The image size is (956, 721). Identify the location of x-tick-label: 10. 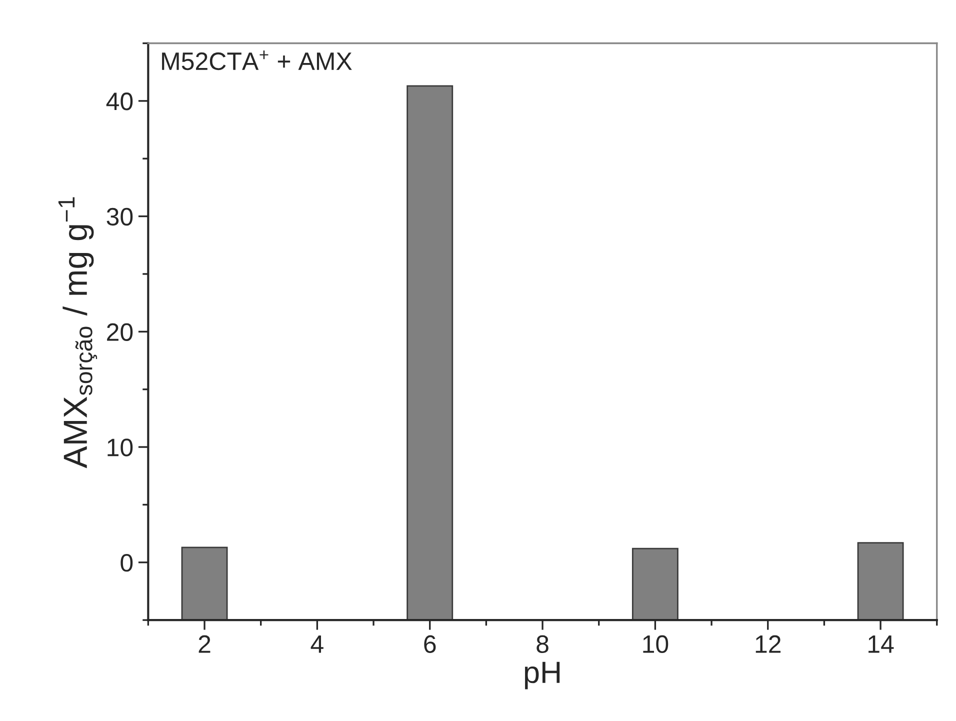
(655, 644).